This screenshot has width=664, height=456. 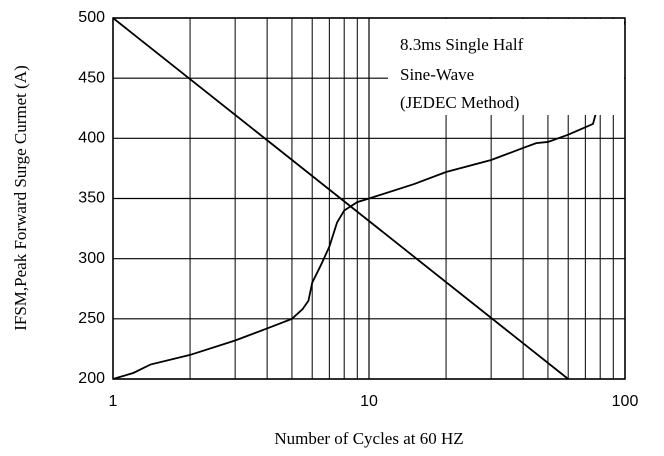 What do you see at coordinates (91, 258) in the screenshot?
I see `y-tick-label: 300` at bounding box center [91, 258].